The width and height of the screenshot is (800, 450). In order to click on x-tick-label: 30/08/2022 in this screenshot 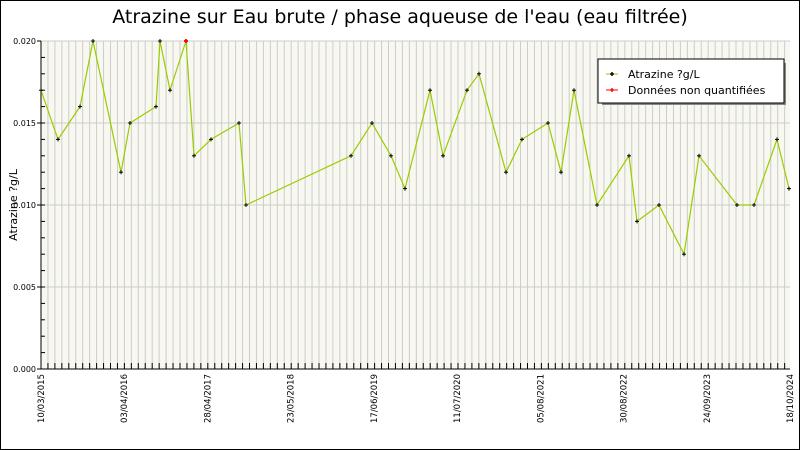, I will do `click(625, 398)`.